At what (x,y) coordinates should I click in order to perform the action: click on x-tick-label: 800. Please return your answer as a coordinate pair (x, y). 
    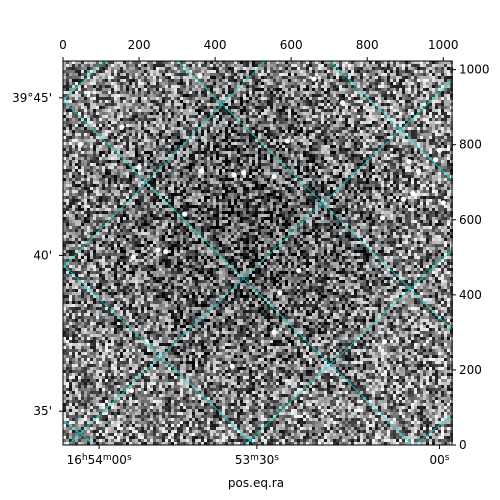
    Looking at the image, I should click on (367, 45).